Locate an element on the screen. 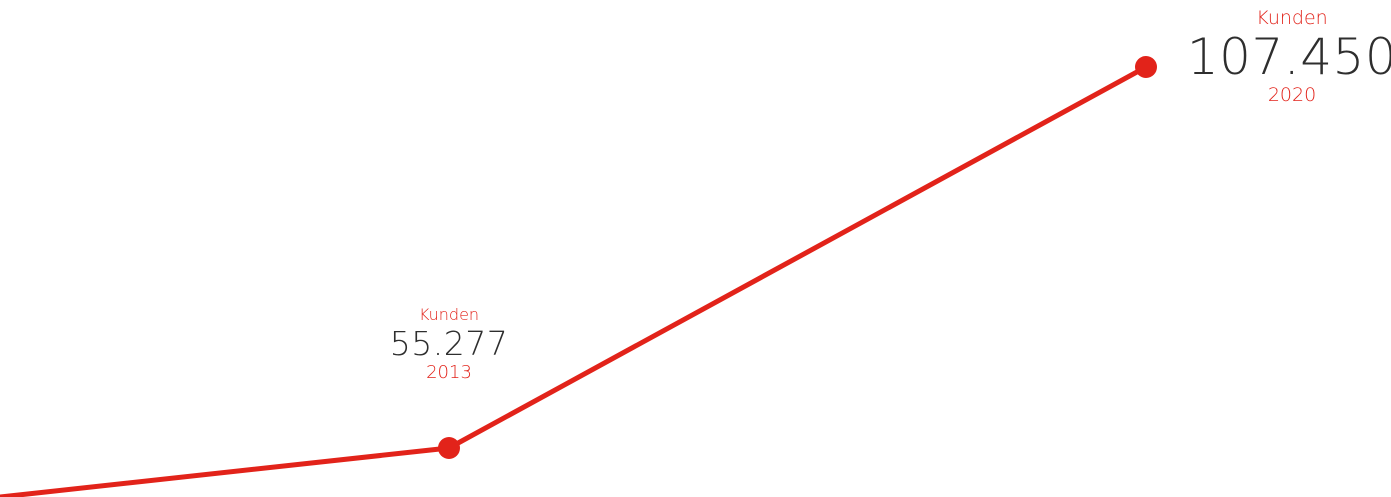 Image resolution: width=1391 pixels, height=497 pixels. data-label-year: 2013 is located at coordinates (449, 372).